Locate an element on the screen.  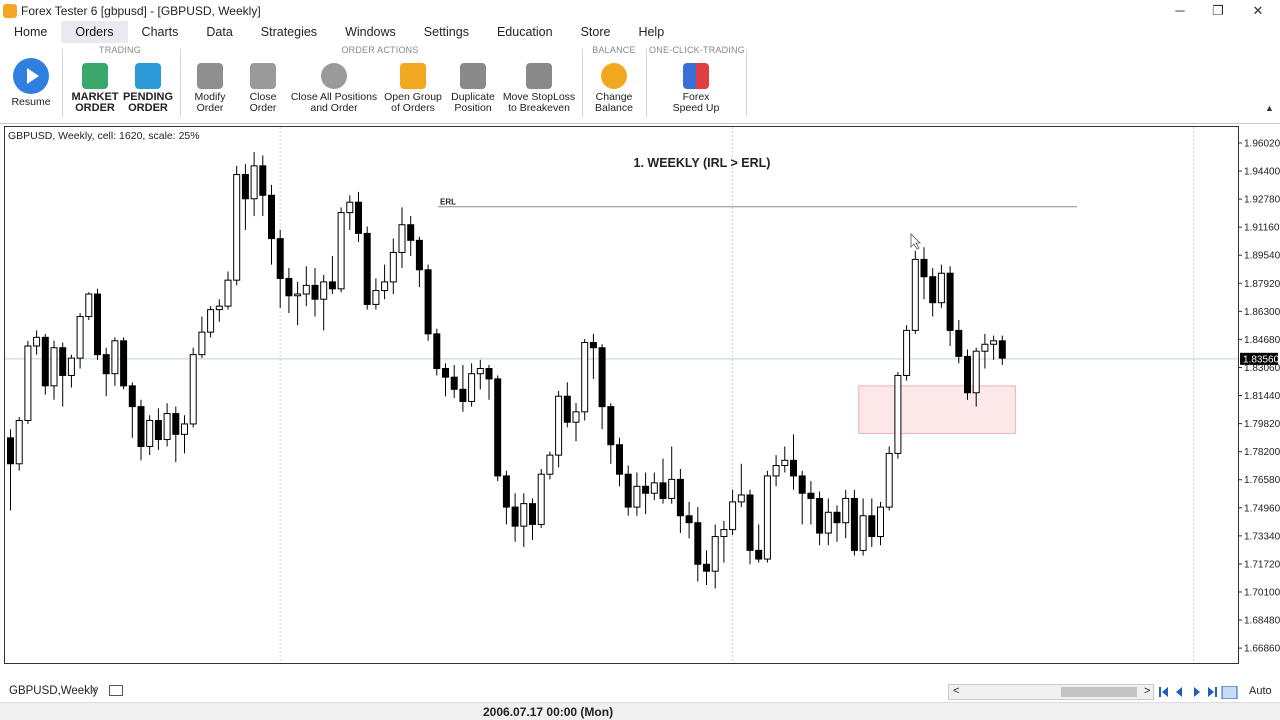
close-button: ✕ is located at coordinates (1258, 10).